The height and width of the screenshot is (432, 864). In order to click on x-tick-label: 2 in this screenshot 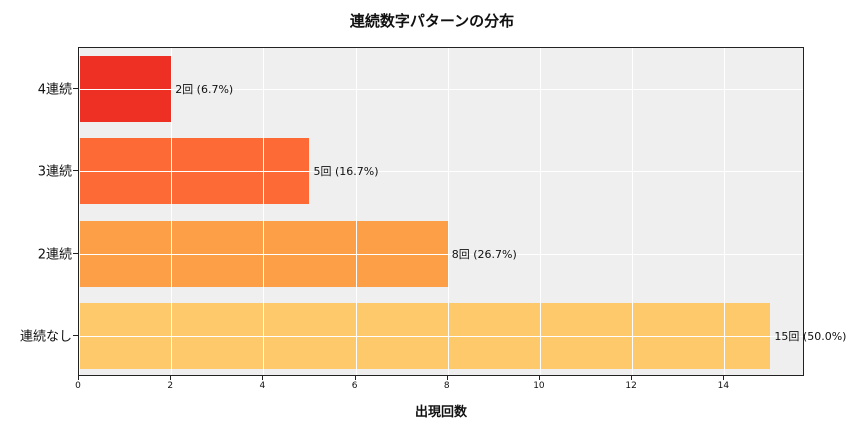, I will do `click(170, 386)`.